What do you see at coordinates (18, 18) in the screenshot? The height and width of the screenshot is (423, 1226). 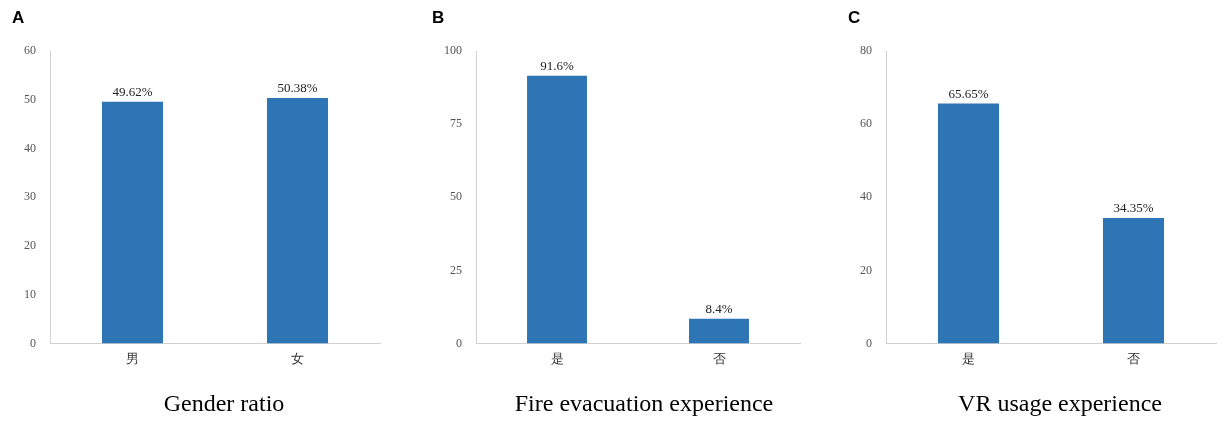 I see `chart-title: A` at bounding box center [18, 18].